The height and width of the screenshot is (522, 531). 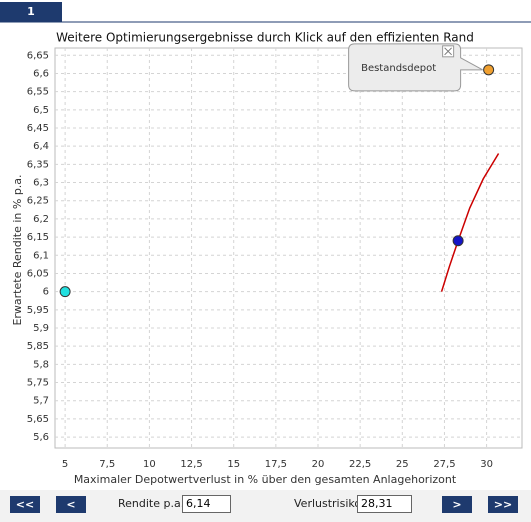 I want to click on x-tick-label: 5, so click(x=65, y=464).